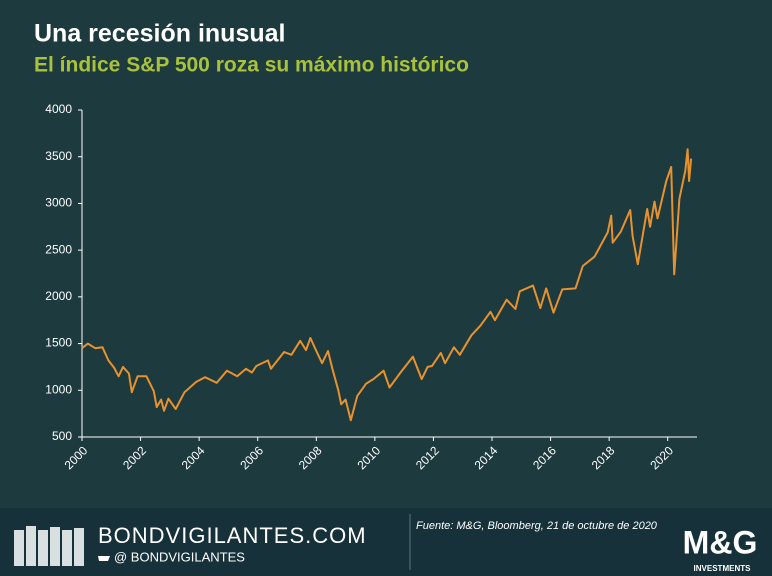  I want to click on people-icons, so click(49, 546).